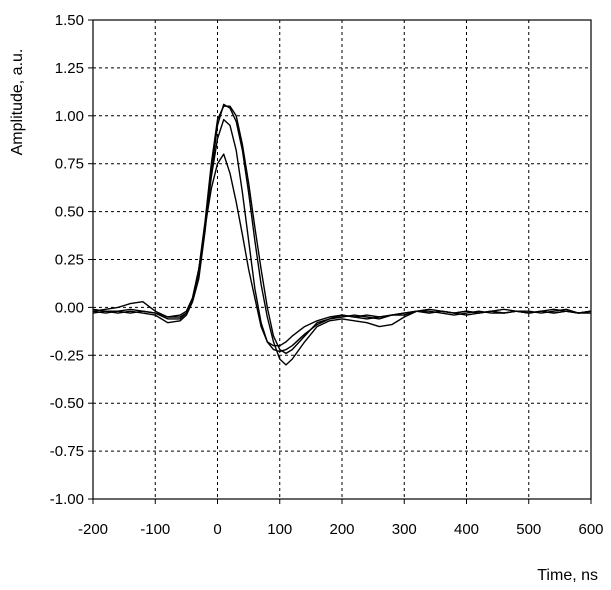  Describe the element at coordinates (217, 529) in the screenshot. I see `x-tick-label: 0` at that location.